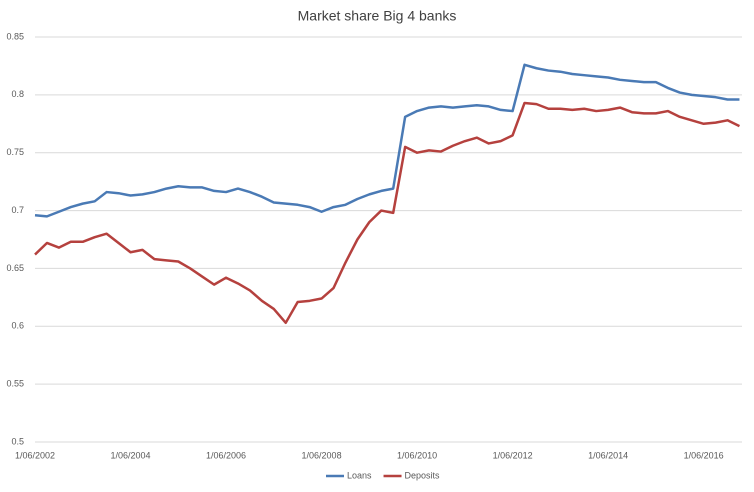 This screenshot has height=492, width=754. What do you see at coordinates (130, 455) in the screenshot?
I see `x-tick-label: 1/06/2004` at bounding box center [130, 455].